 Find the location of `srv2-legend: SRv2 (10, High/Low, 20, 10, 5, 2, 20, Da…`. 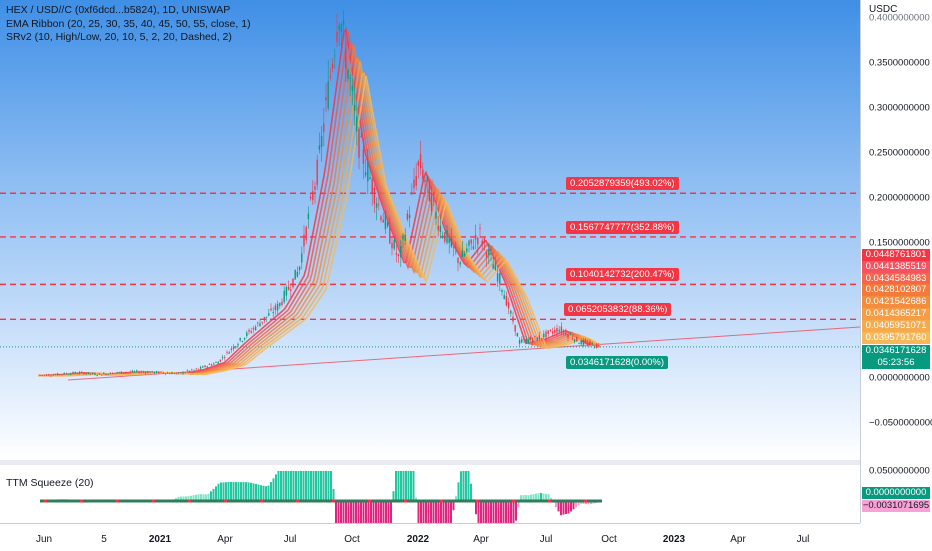

srv2-legend: SRv2 (10, High/Low, 20, 10, 5, 2, 20, Da… is located at coordinates (128, 38).